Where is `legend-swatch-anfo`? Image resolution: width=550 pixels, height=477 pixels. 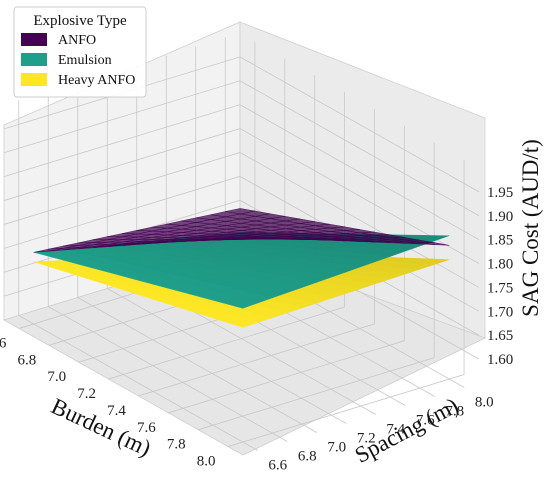
legend-swatch-anfo is located at coordinates (34, 39).